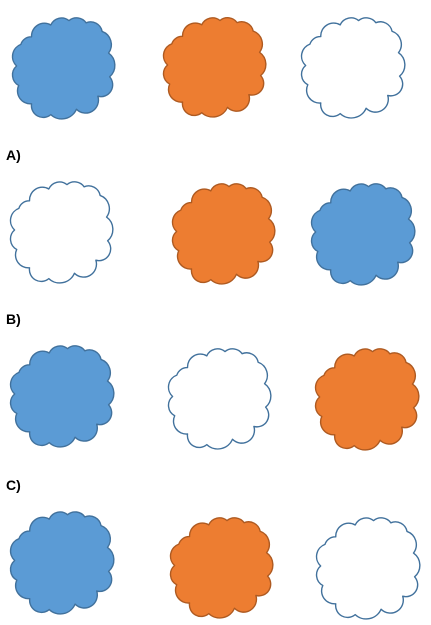 The image size is (431, 625). I want to click on option-a-label: A), so click(13, 155).